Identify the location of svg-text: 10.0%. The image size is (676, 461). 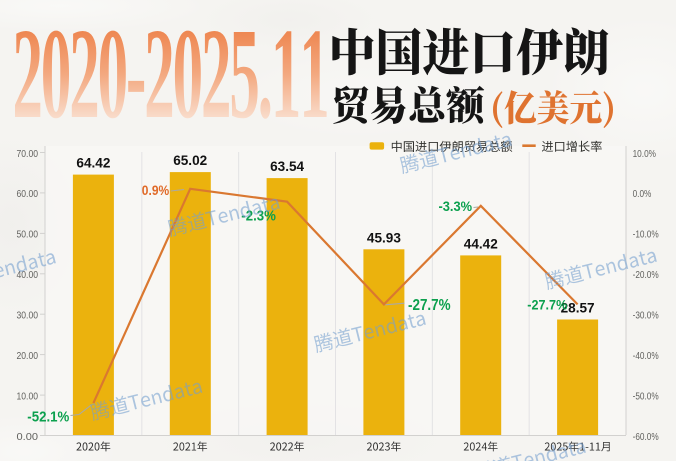
(644, 154).